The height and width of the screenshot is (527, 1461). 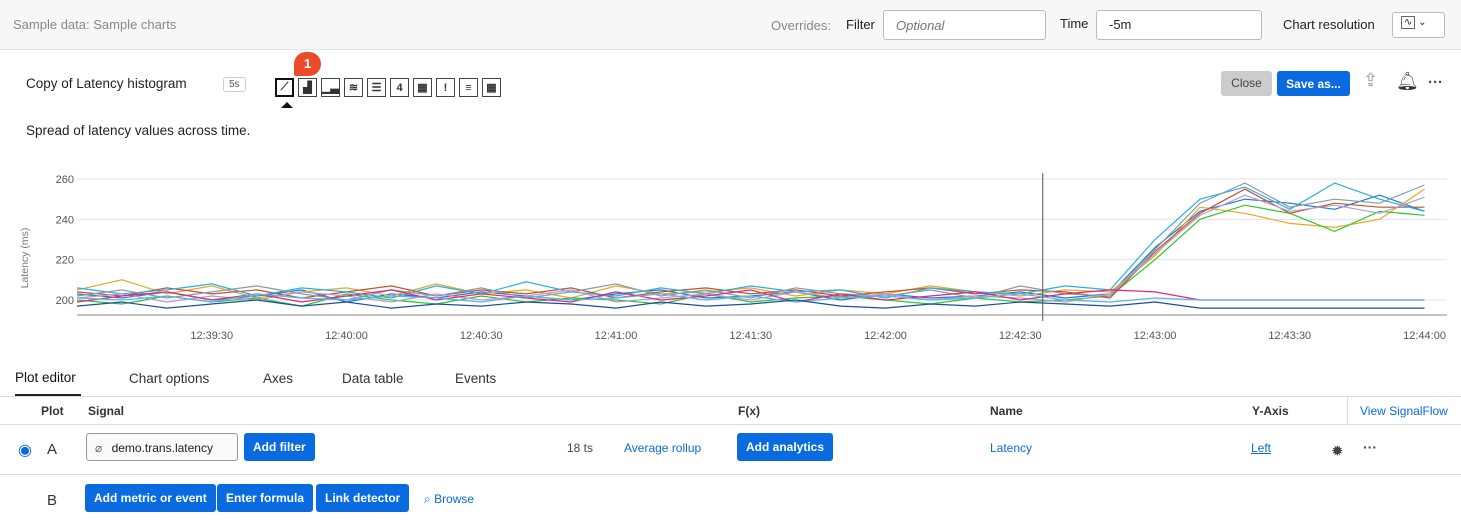 What do you see at coordinates (399, 87) in the screenshot?
I see `single-value-icon: 4` at bounding box center [399, 87].